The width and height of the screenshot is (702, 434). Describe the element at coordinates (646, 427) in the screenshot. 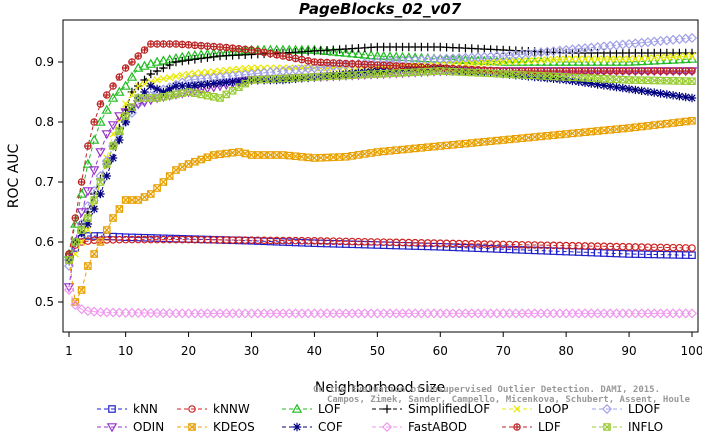

I see `legend-label: INFLO` at that location.